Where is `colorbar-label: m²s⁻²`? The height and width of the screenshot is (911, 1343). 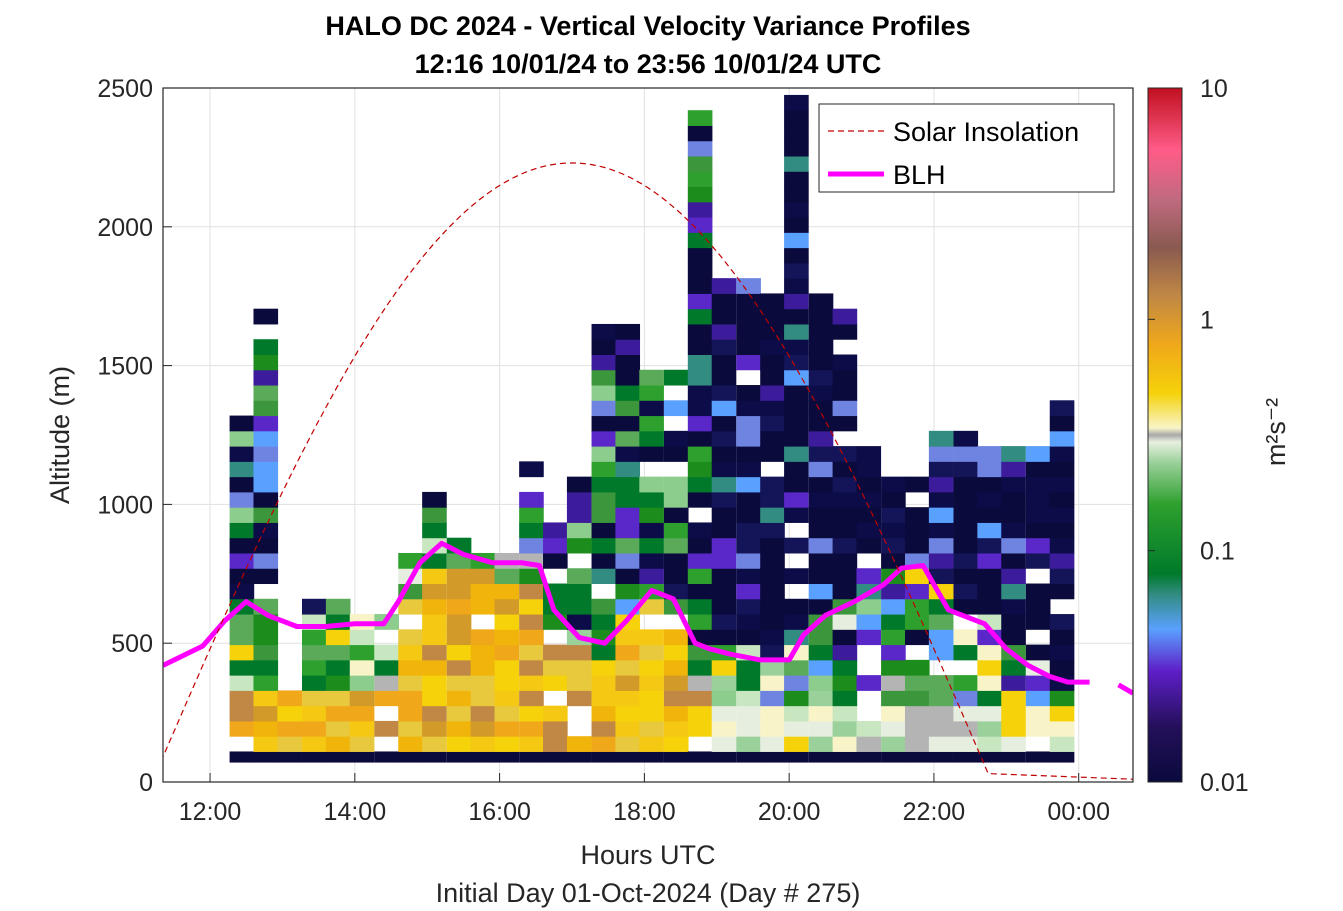
colorbar-label: m²s⁻² is located at coordinates (1276, 432).